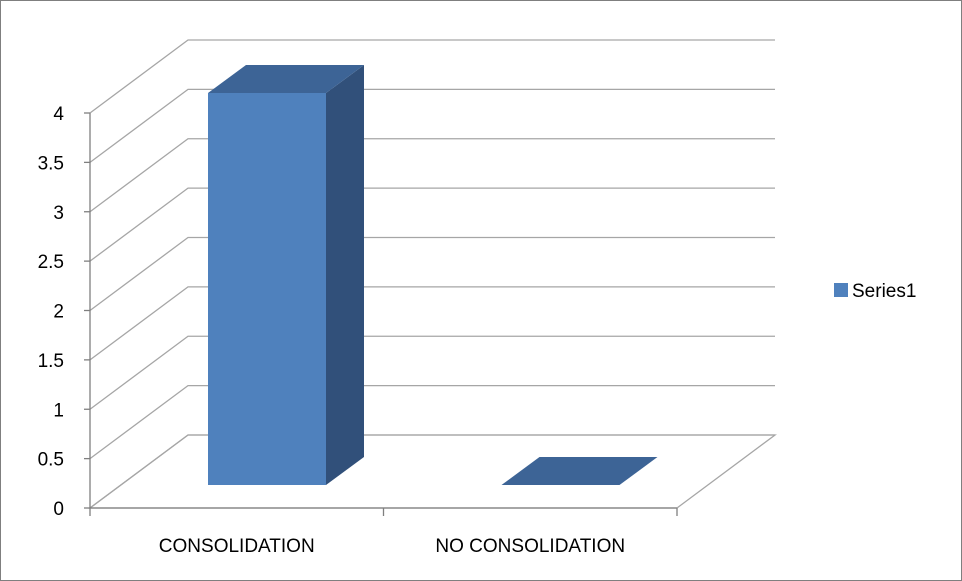  What do you see at coordinates (58, 114) in the screenshot?
I see `y-tick-label: 4` at bounding box center [58, 114].